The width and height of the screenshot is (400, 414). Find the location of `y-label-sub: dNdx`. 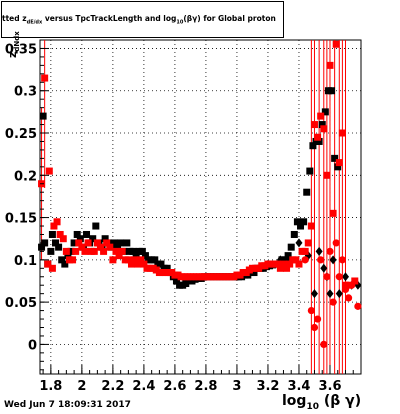

y-label-sub: dNdx is located at coordinates (17, 41).